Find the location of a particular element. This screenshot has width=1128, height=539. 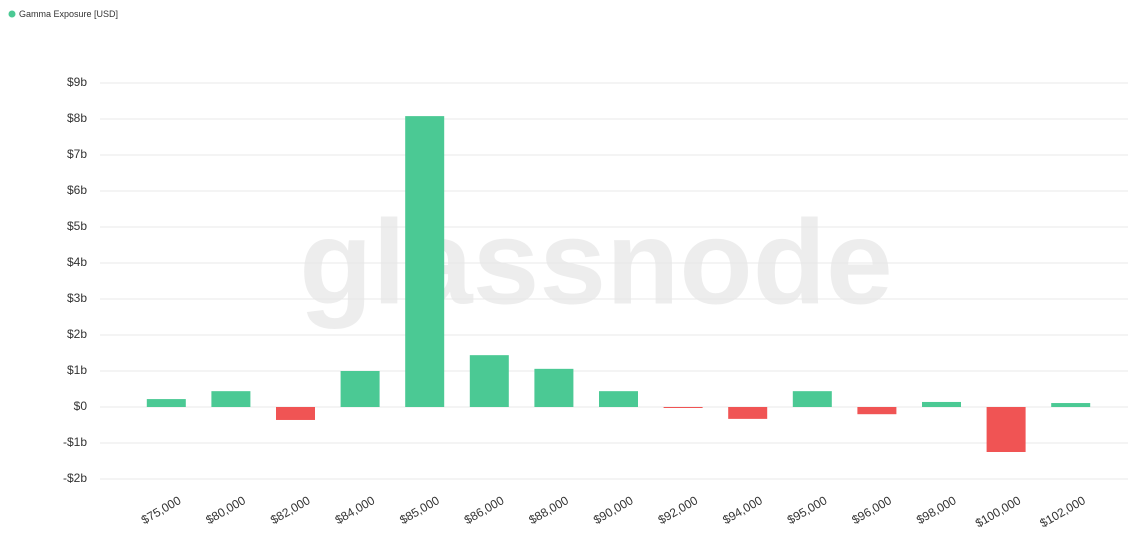

y-tick-label: -$2b is located at coordinates (75, 478).